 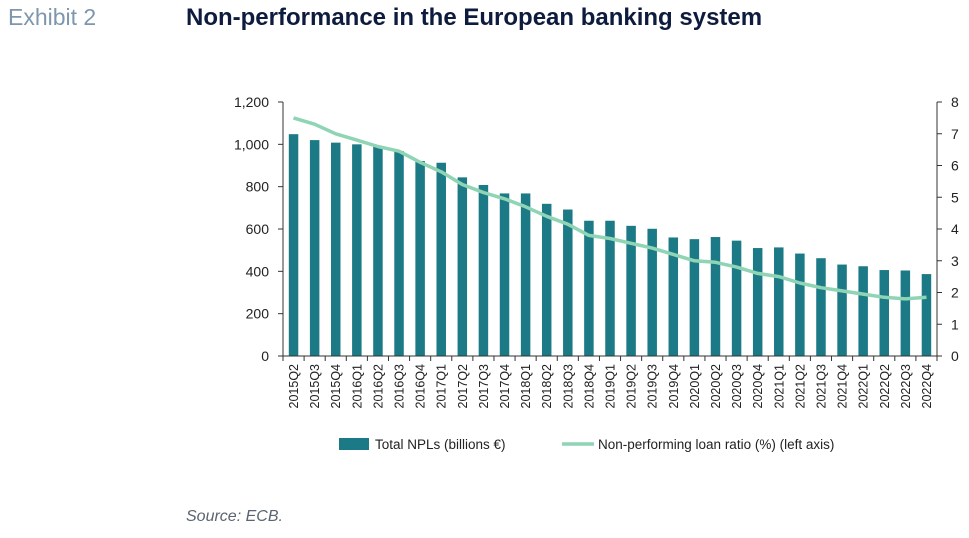 What do you see at coordinates (821, 386) in the screenshot?
I see `x-tick-label: 2021Q3` at bounding box center [821, 386].